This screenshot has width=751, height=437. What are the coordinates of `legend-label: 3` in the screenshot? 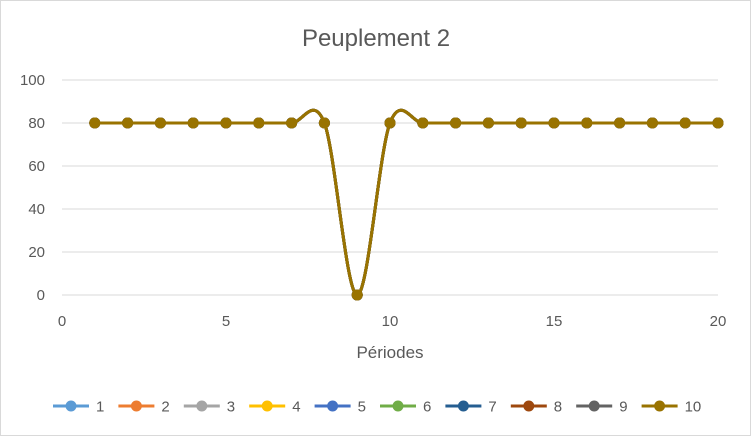 It's located at (231, 407).